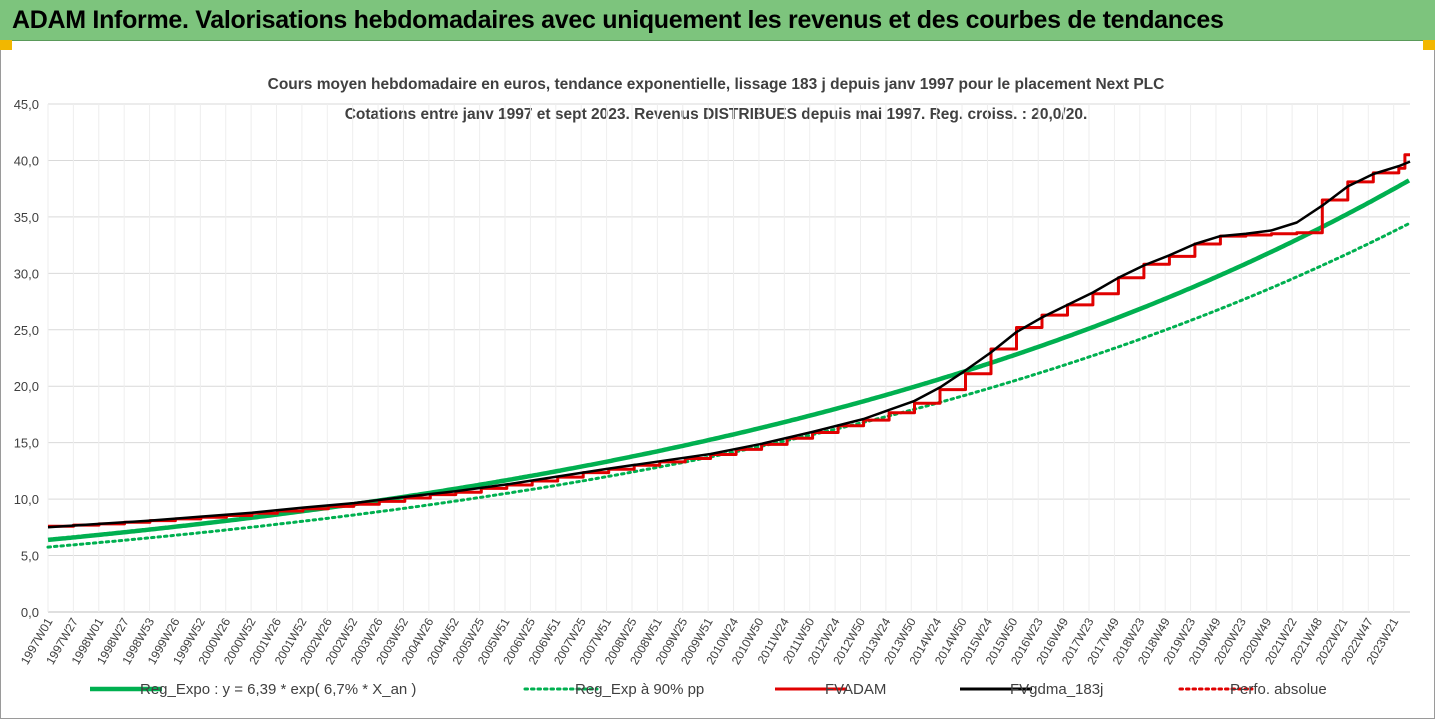 Image resolution: width=1435 pixels, height=719 pixels. Describe the element at coordinates (26, 104) in the screenshot. I see `y-tick-label: 45,0` at that location.